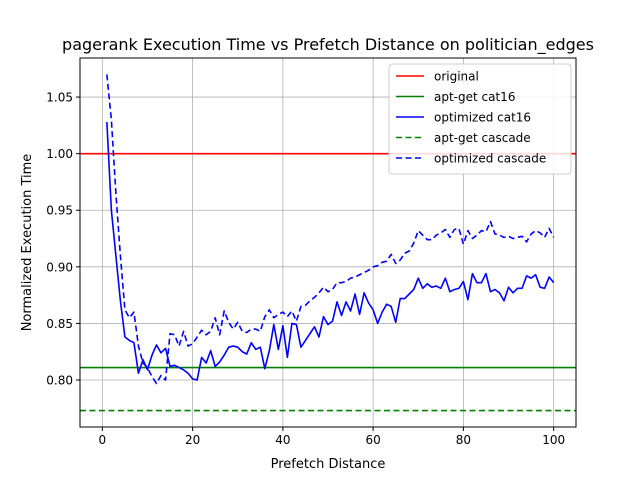 The image size is (640, 480). What do you see at coordinates (59, 154) in the screenshot?
I see `y-tick-label: 1.00` at bounding box center [59, 154].